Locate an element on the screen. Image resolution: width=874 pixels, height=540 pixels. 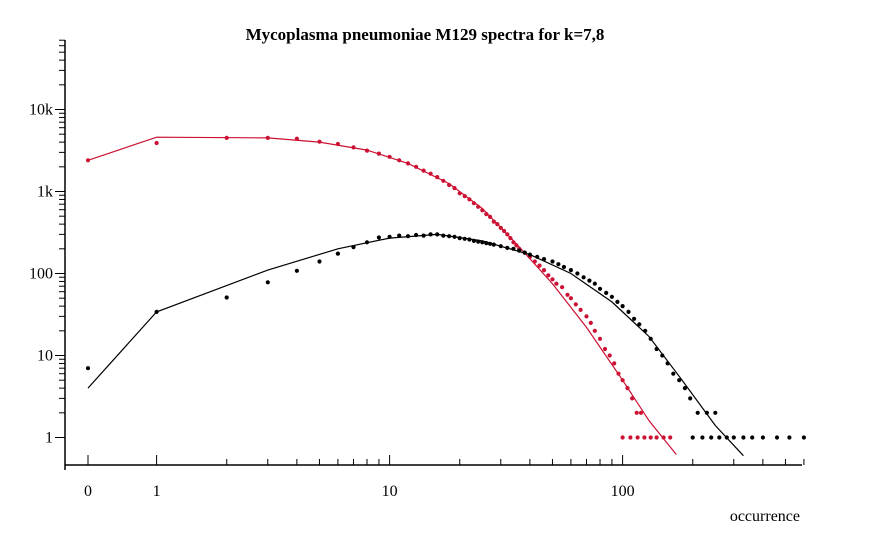
y-tick-label: 10 is located at coordinates (45, 356).